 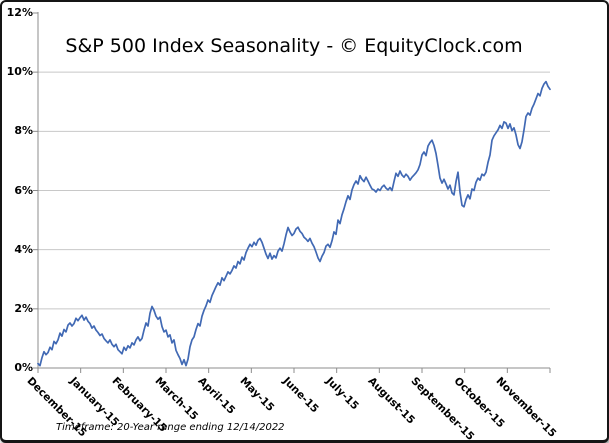 What do you see at coordinates (23, 190) in the screenshot?
I see `y-tick-label: 6%` at bounding box center [23, 190].